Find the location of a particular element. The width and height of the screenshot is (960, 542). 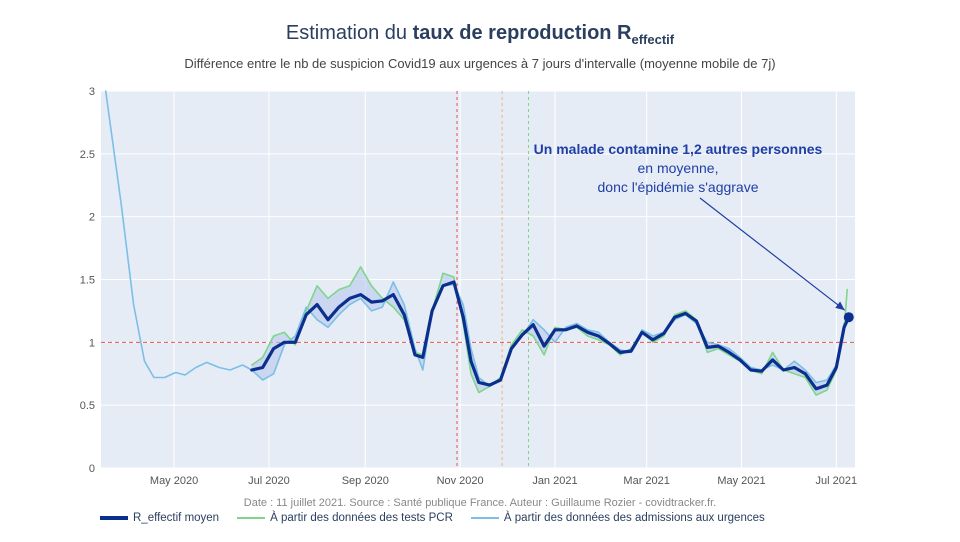

x-tick-label: Nov 2020 is located at coordinates (460, 481).